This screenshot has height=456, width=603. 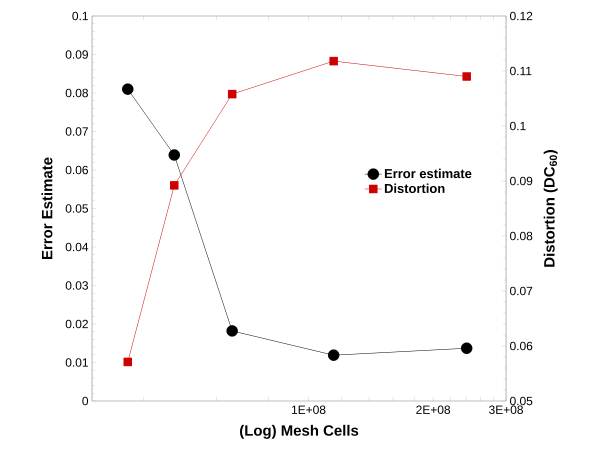 What do you see at coordinates (77, 54) in the screenshot?
I see `y-tick-label: 0.09` at bounding box center [77, 54].